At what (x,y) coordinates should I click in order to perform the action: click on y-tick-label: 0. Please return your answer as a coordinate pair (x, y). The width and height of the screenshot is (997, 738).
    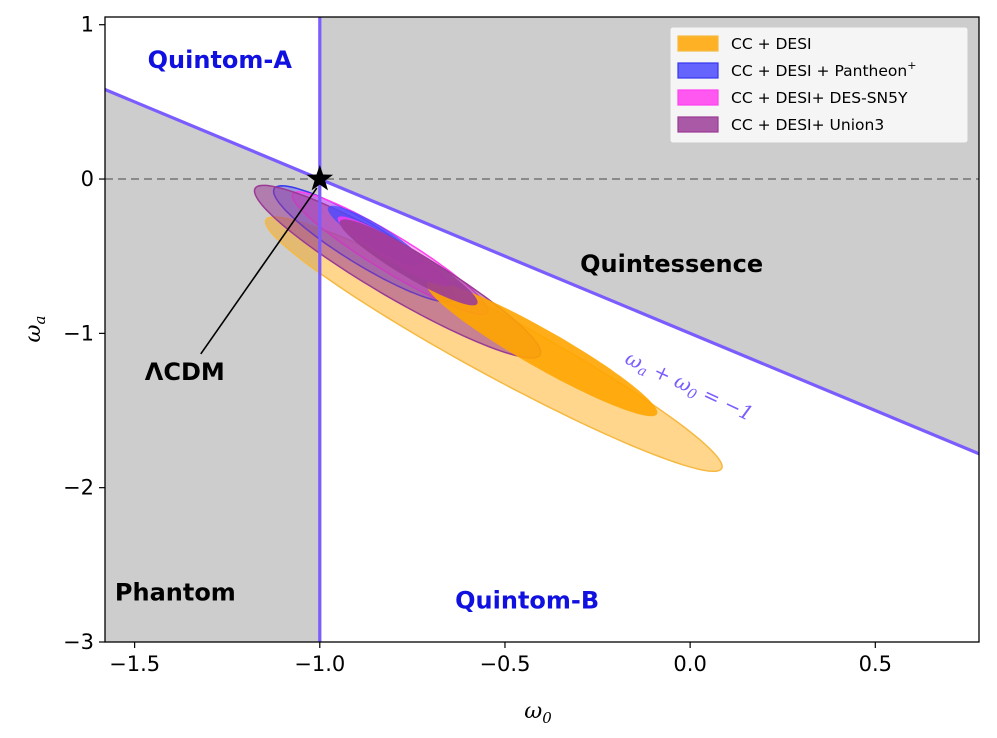
    Looking at the image, I should click on (87, 179).